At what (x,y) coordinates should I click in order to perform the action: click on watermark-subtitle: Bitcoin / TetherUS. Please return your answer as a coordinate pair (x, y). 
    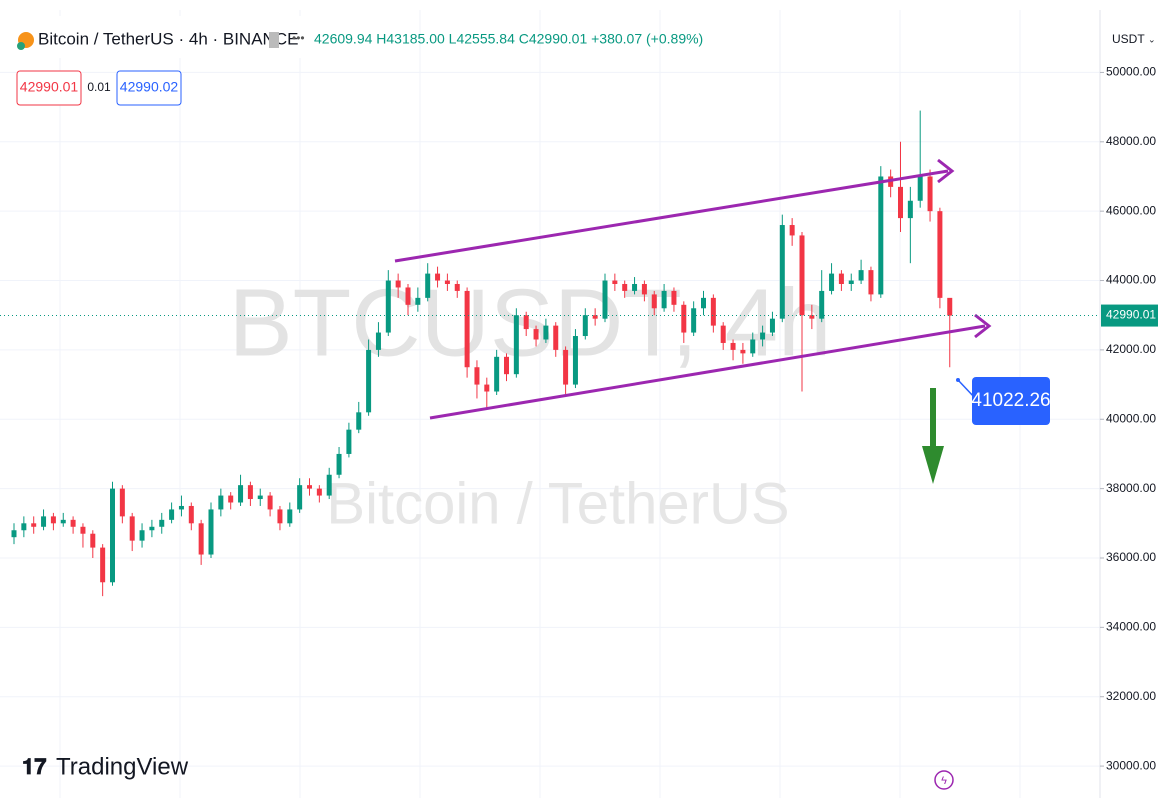
    Looking at the image, I should click on (557, 503).